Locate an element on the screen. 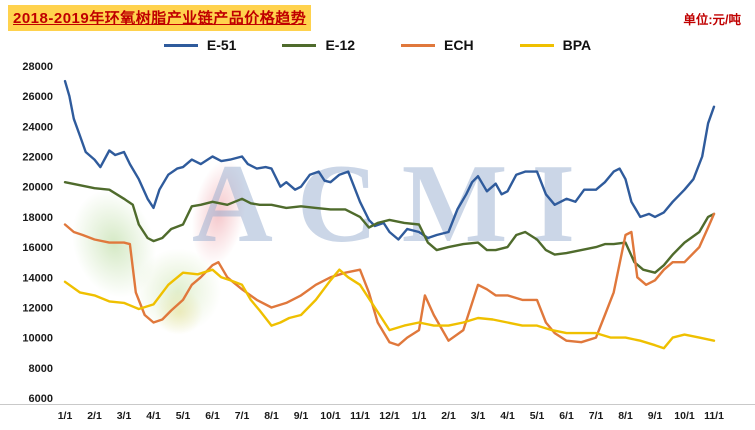 The image size is (755, 430). y-axis-tick-label: 28000 is located at coordinates (37, 67).